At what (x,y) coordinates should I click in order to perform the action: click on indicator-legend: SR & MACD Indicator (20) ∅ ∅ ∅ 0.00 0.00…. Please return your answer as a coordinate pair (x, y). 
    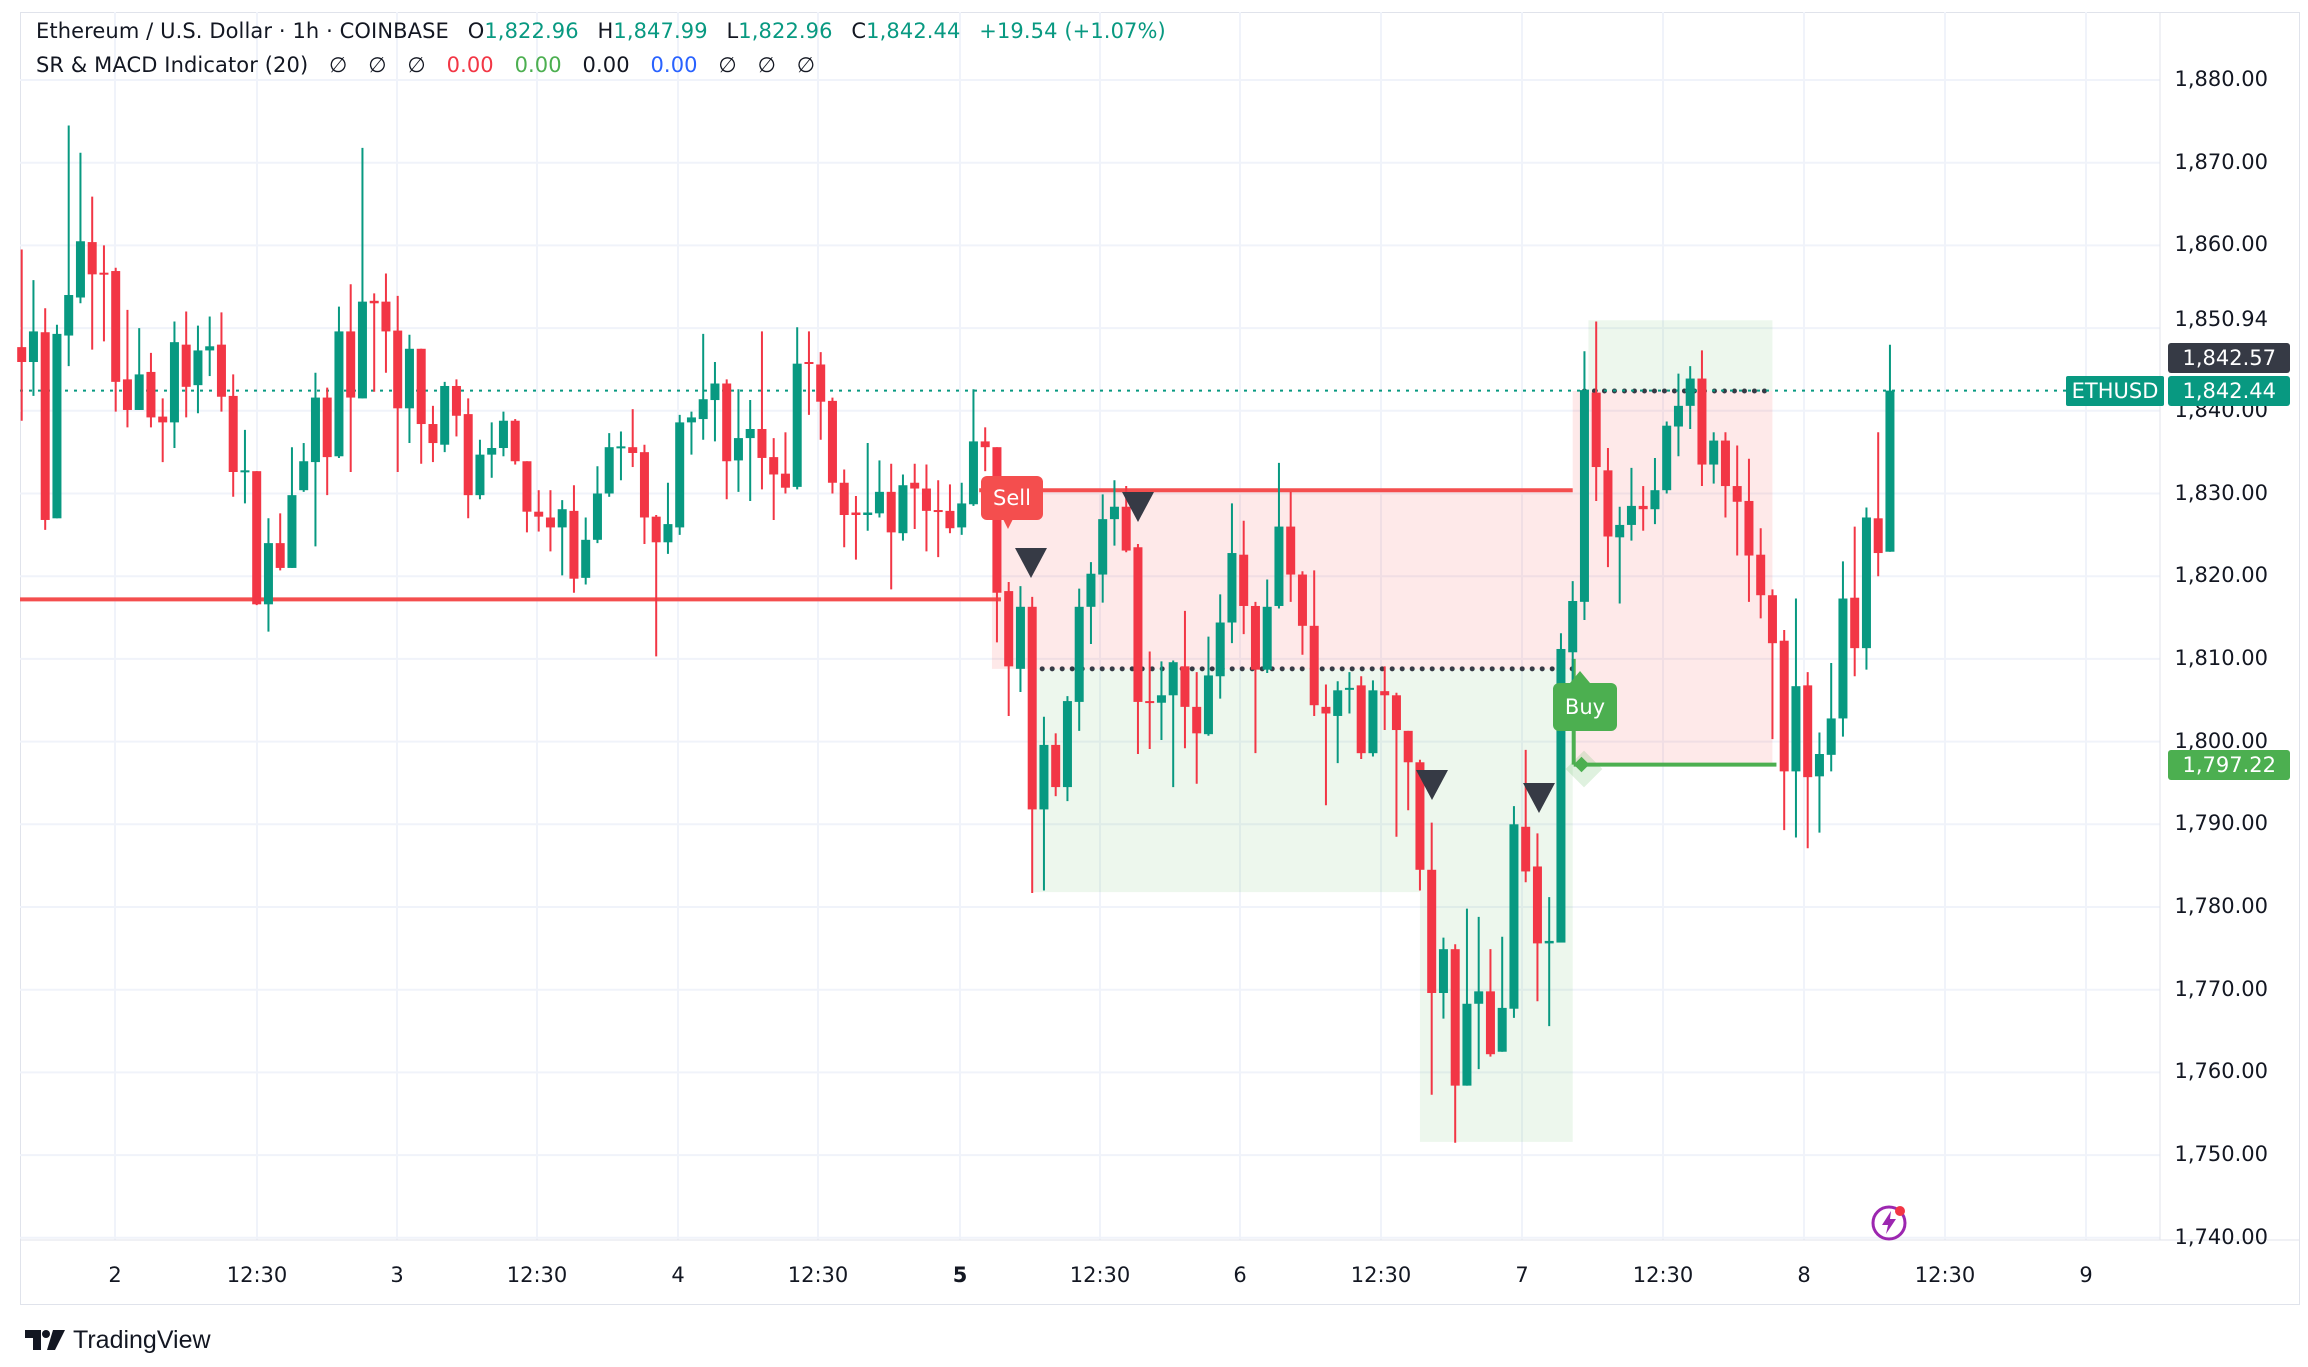
    Looking at the image, I should click on (425, 65).